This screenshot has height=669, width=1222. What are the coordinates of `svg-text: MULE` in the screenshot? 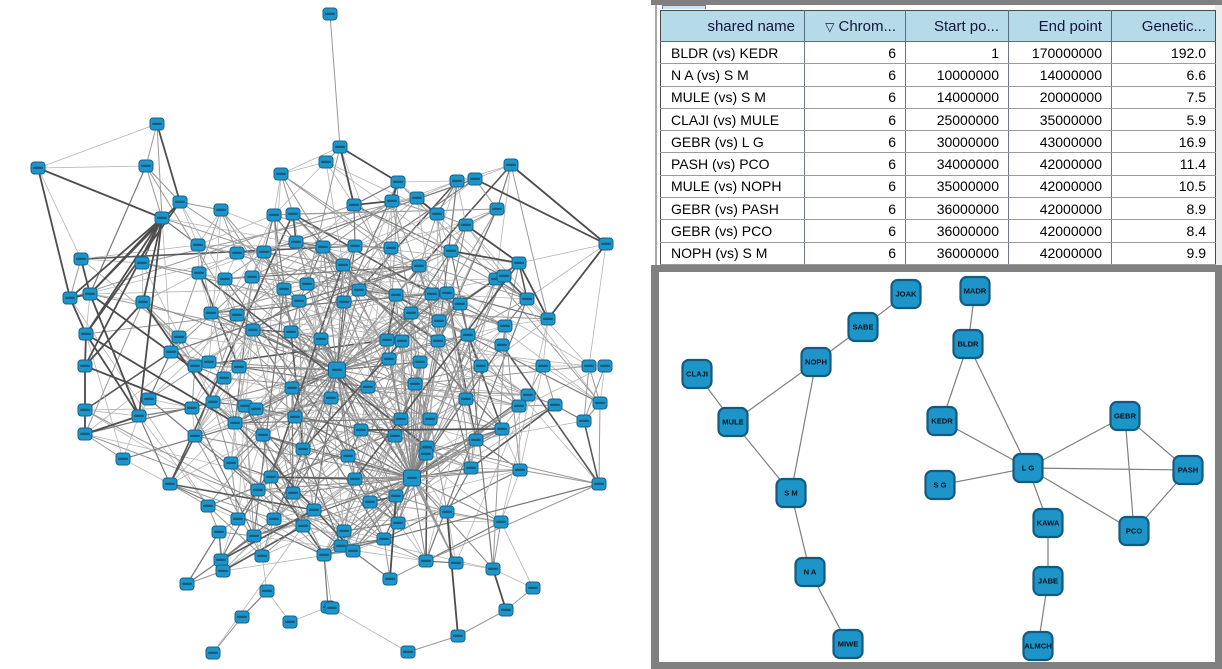 It's located at (733, 422).